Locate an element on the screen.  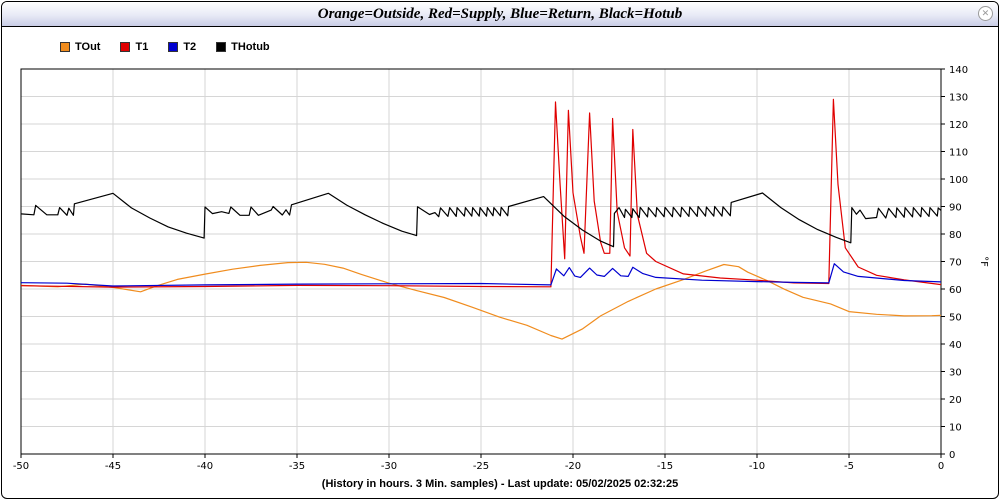
y-tick-label: 60 is located at coordinates (955, 290).